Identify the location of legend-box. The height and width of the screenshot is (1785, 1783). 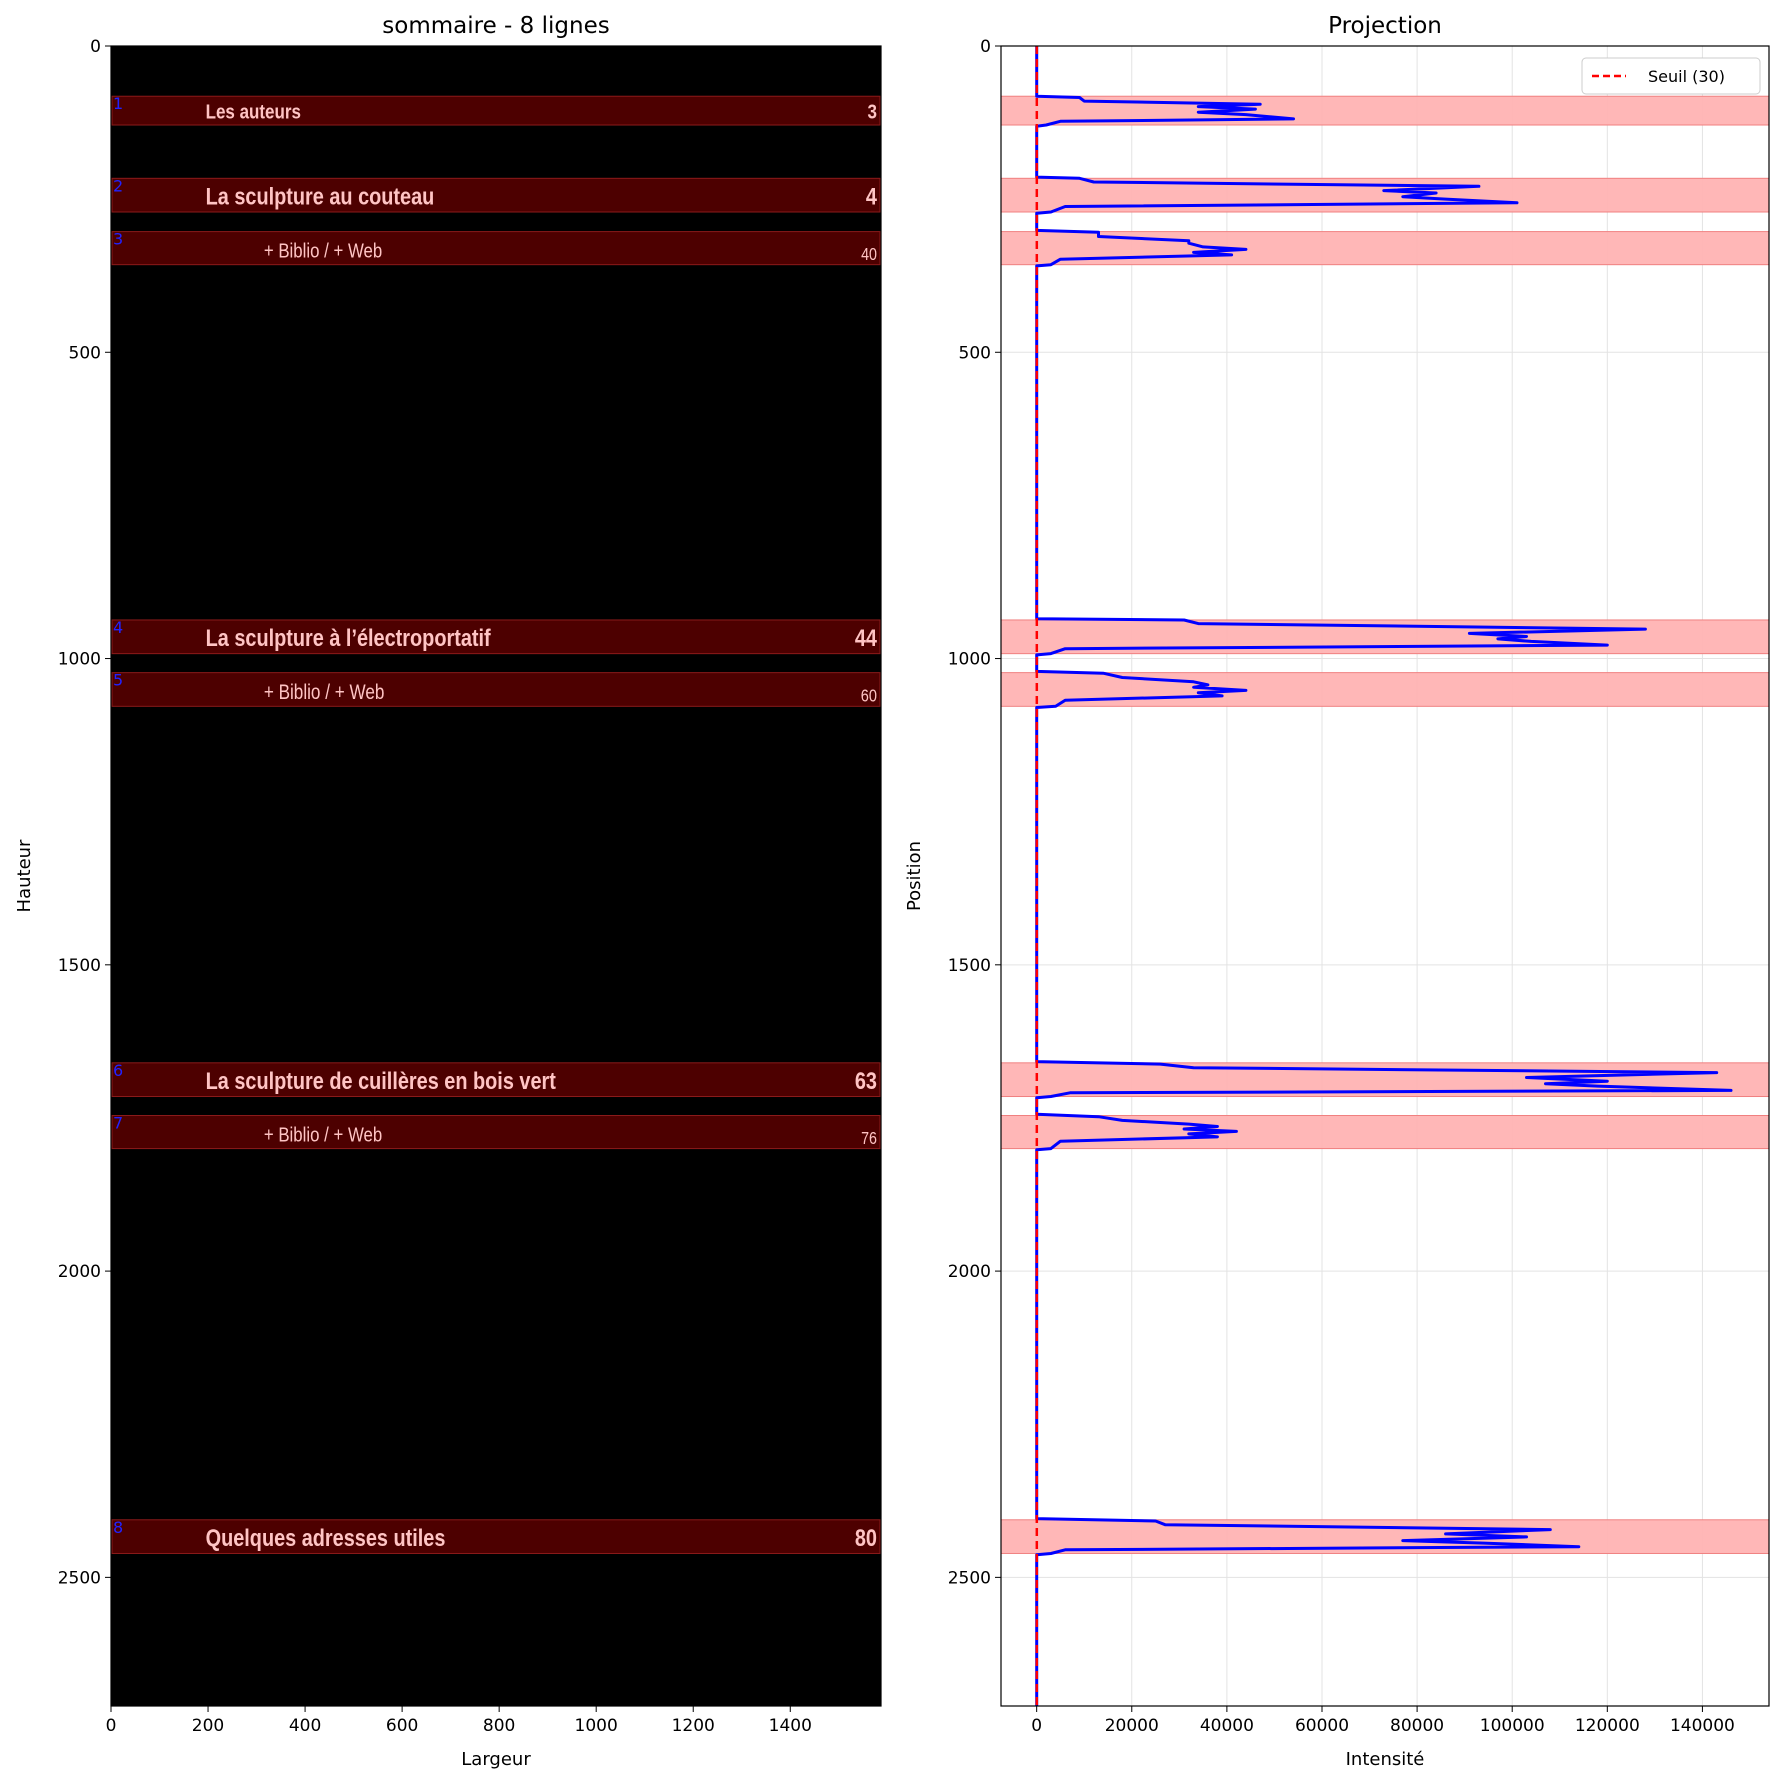
(1671, 76).